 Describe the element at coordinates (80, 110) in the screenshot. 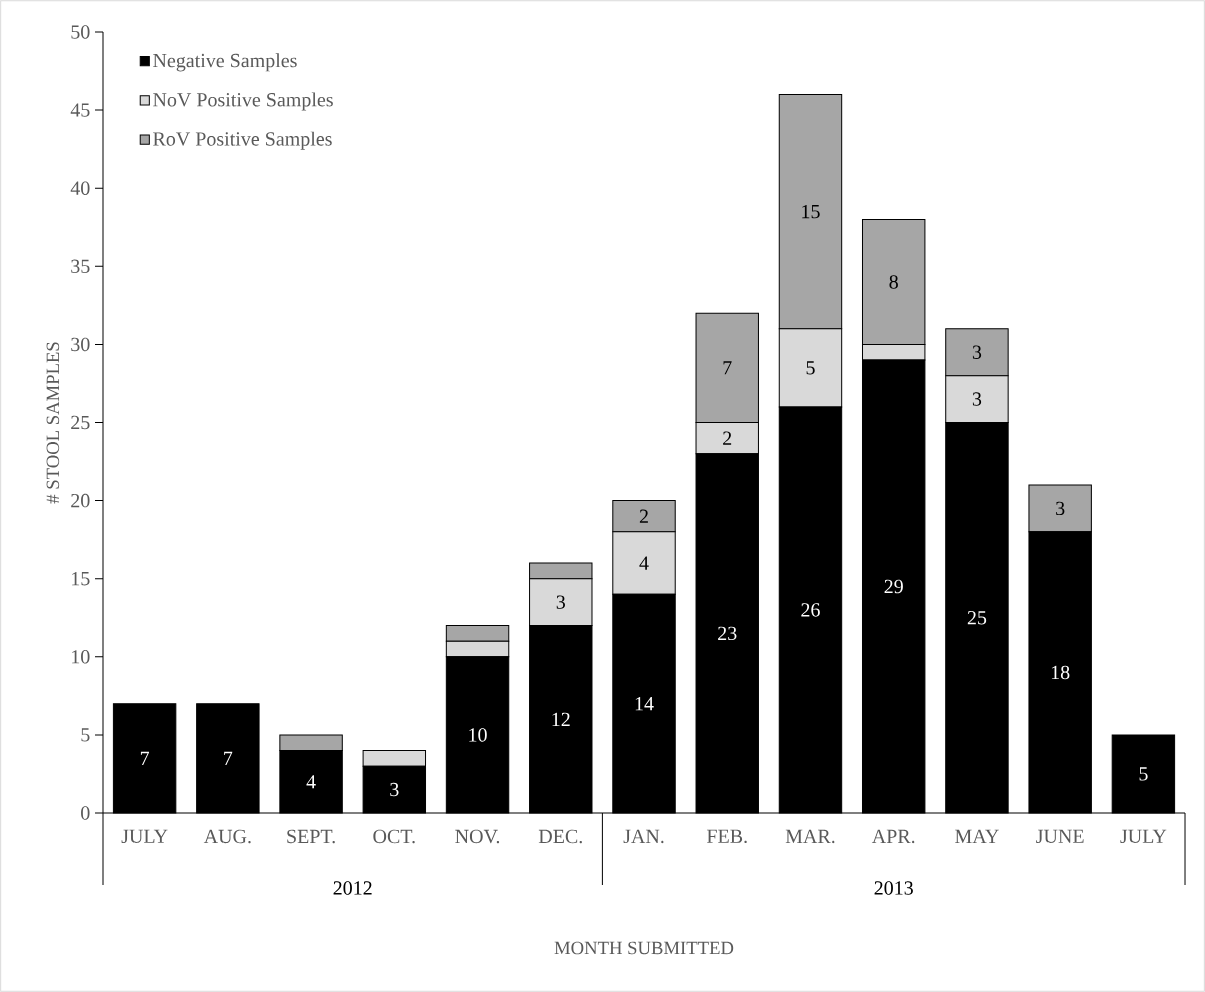

I see `y-tick-label: 45` at that location.